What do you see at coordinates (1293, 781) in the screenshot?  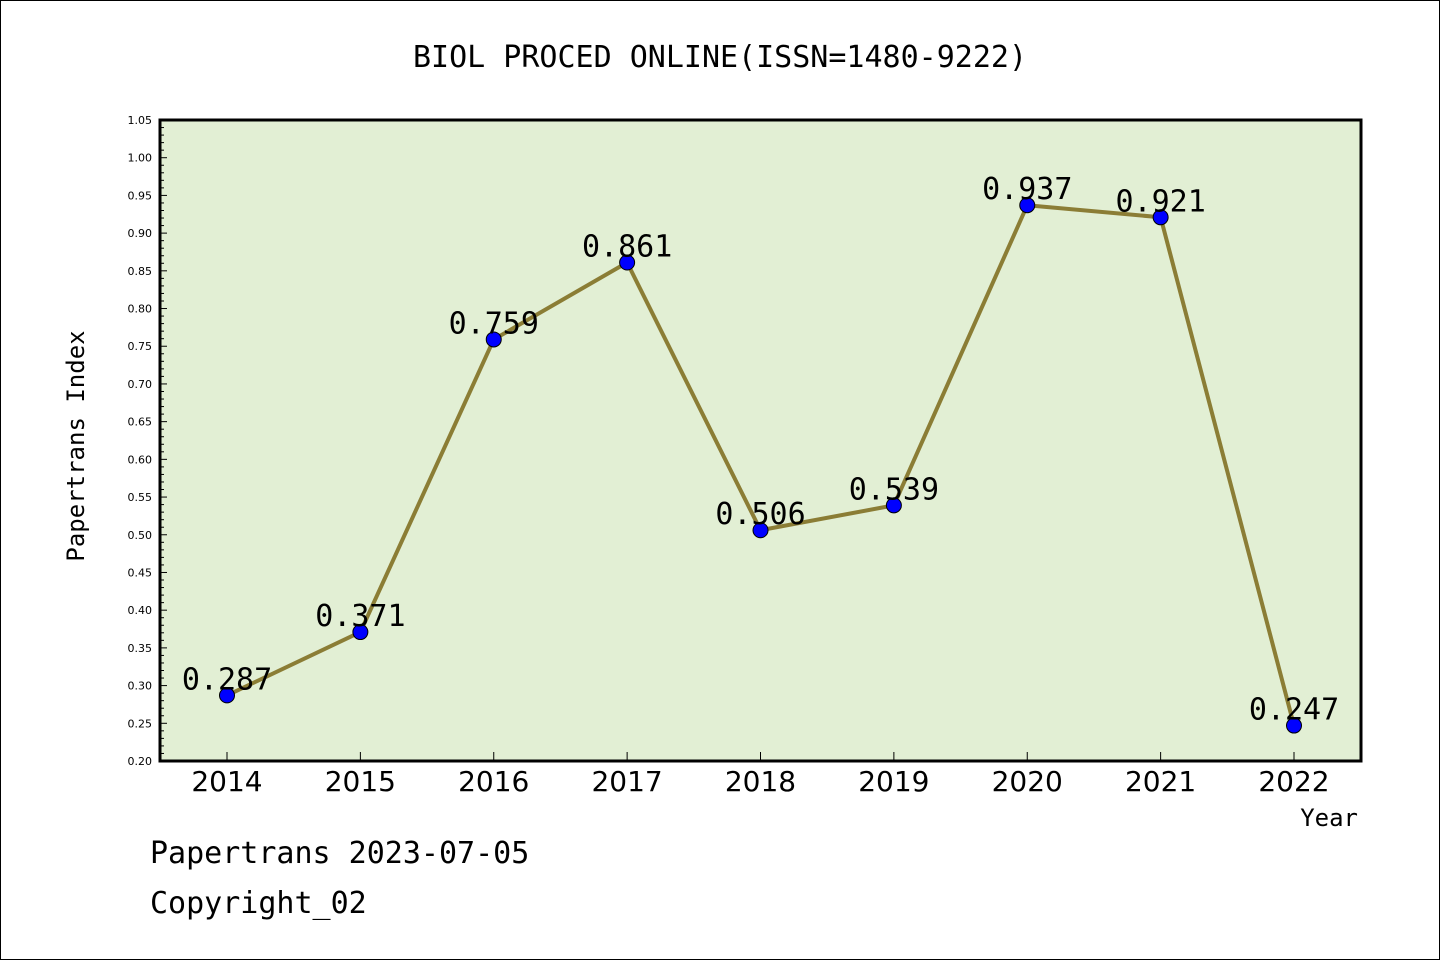 I see `x-tick-label: 2022` at bounding box center [1293, 781].